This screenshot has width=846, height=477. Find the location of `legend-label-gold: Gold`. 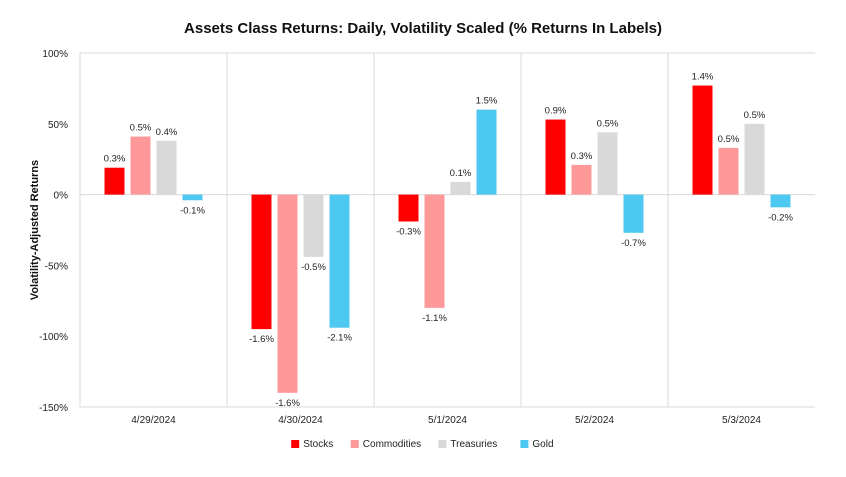

legend-label-gold: Gold is located at coordinates (542, 444).